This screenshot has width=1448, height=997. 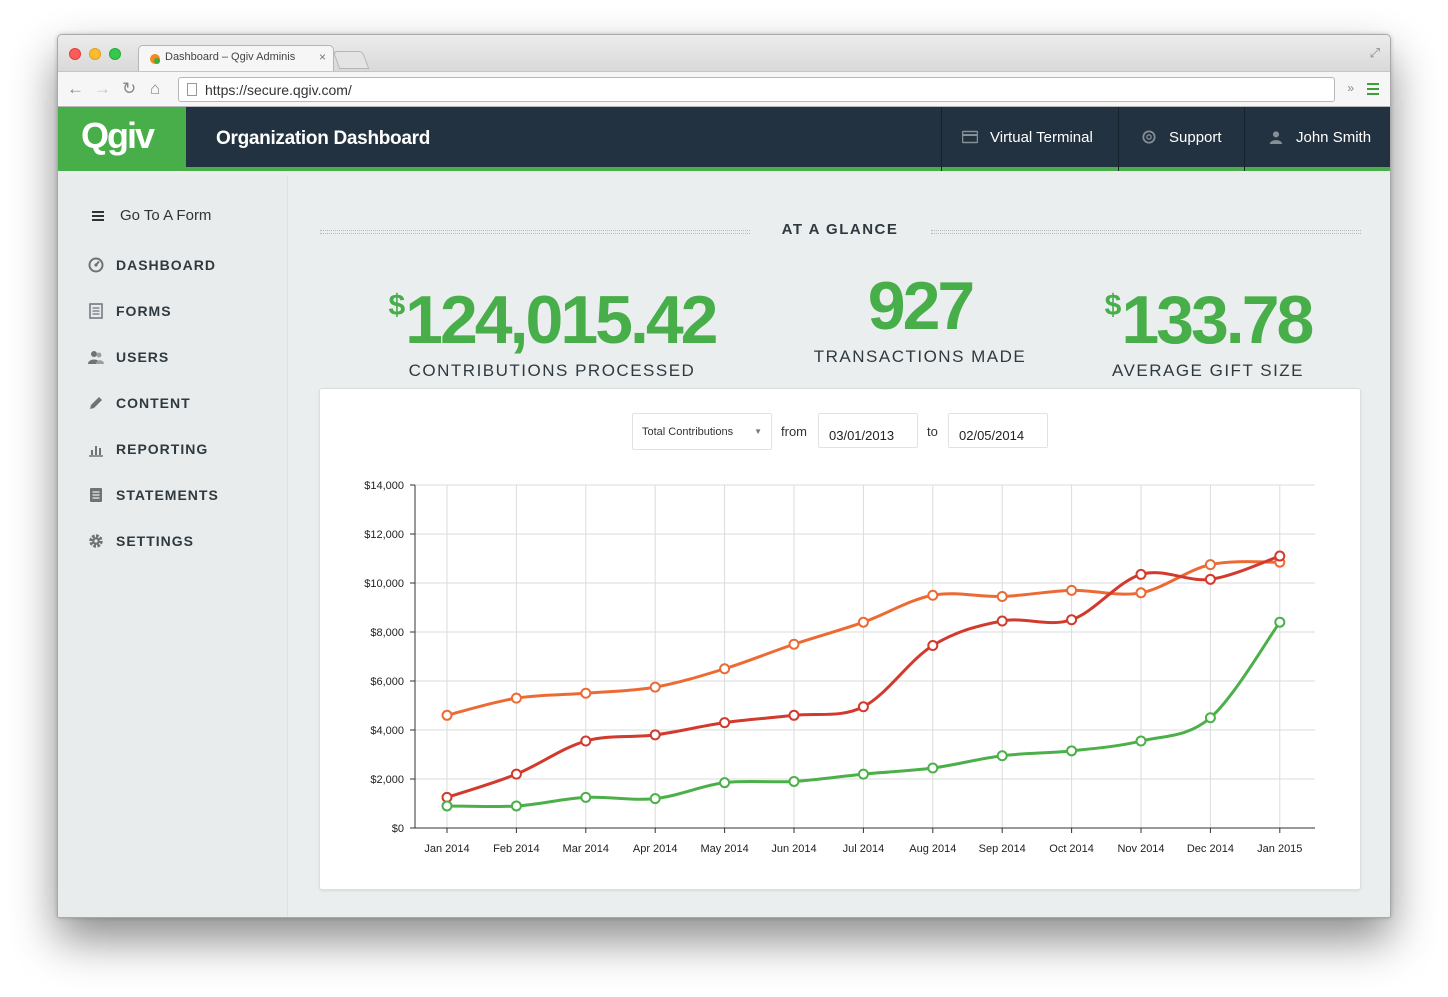 I want to click on y-tick-label: $12,000, so click(x=384, y=535).